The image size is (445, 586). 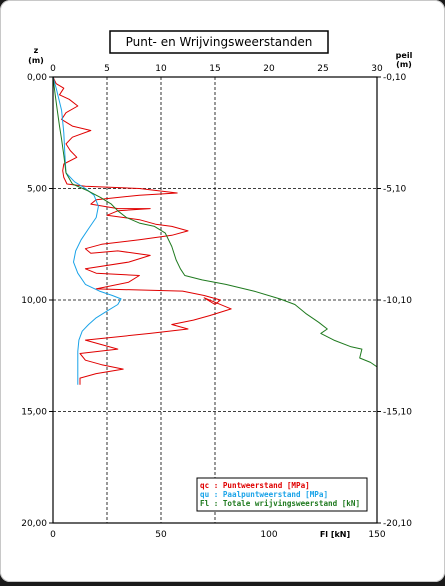 What do you see at coordinates (214, 69) in the screenshot?
I see `top-axis-tick-label: 15` at bounding box center [214, 69].